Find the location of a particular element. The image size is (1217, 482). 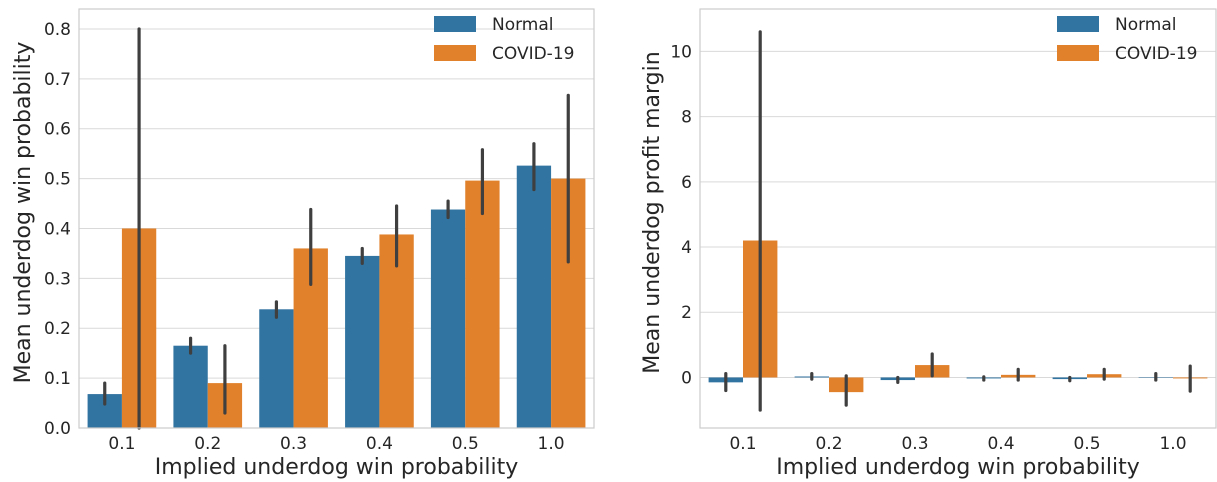

y-tick-label: 0.8 is located at coordinates (57, 30).